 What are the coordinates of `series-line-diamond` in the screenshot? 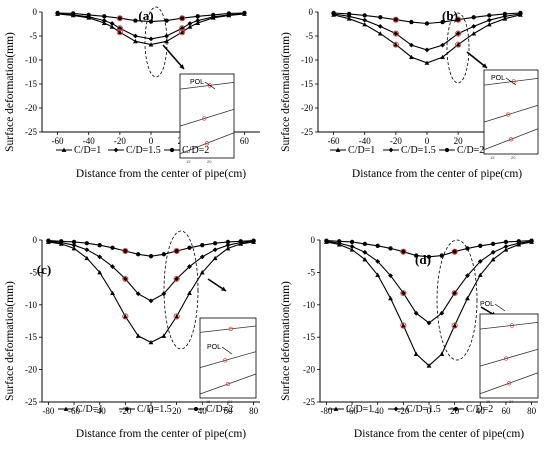 It's located at (427, 32).